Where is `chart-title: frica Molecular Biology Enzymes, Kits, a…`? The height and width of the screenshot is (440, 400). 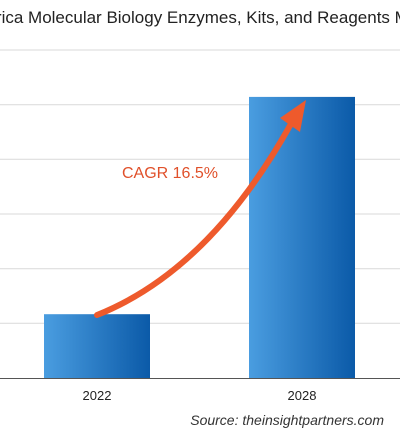 chart-title: frica Molecular Biology Enzymes, Kits, a… is located at coordinates (200, 17).